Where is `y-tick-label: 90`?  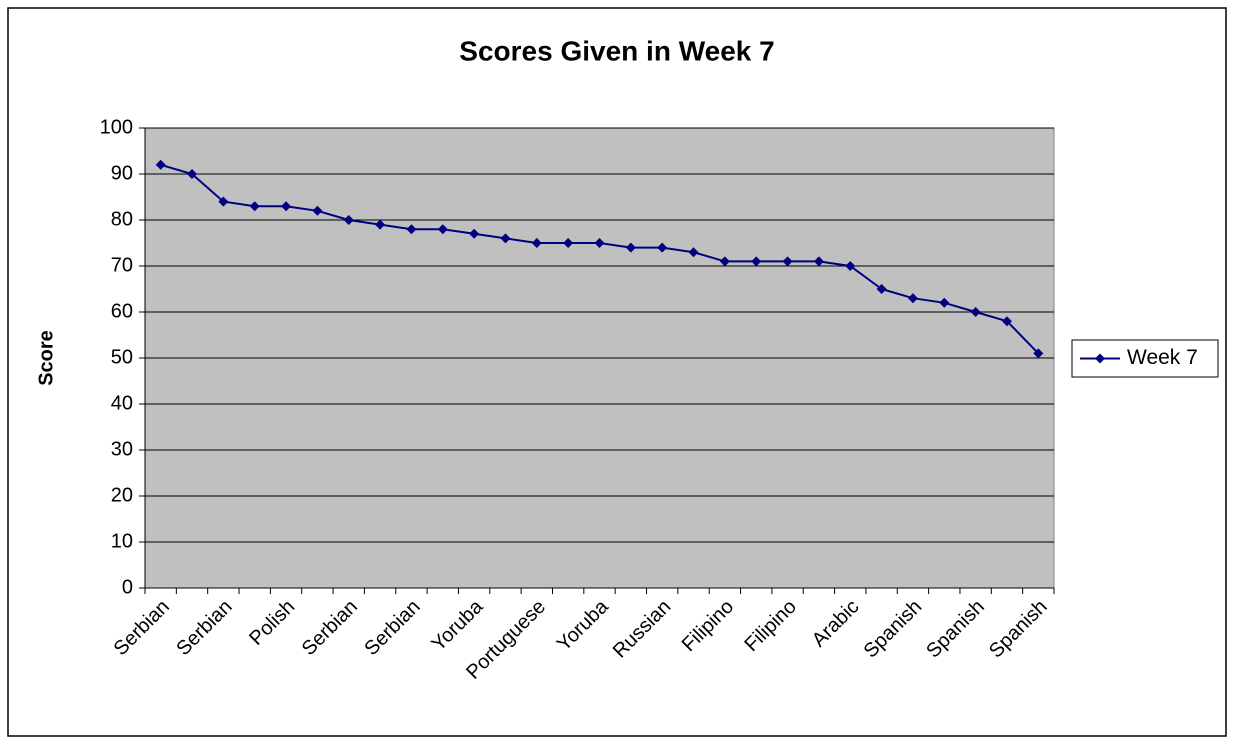
y-tick-label: 90 is located at coordinates (122, 173).